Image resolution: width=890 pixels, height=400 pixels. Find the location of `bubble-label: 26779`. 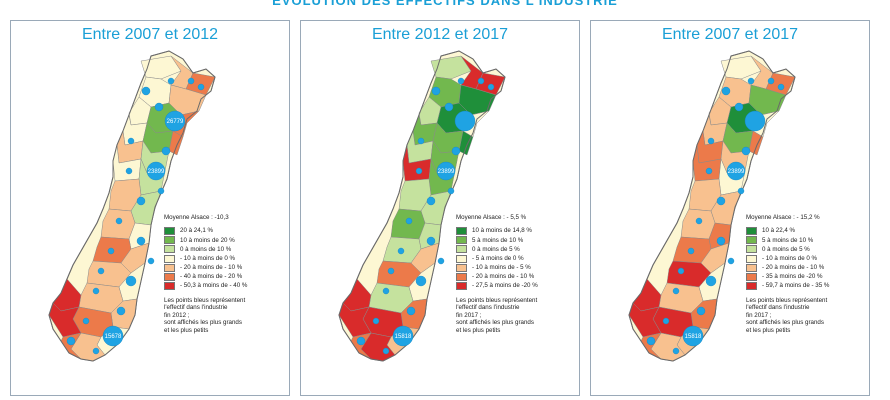

bubble-label: 26779 is located at coordinates (175, 122).